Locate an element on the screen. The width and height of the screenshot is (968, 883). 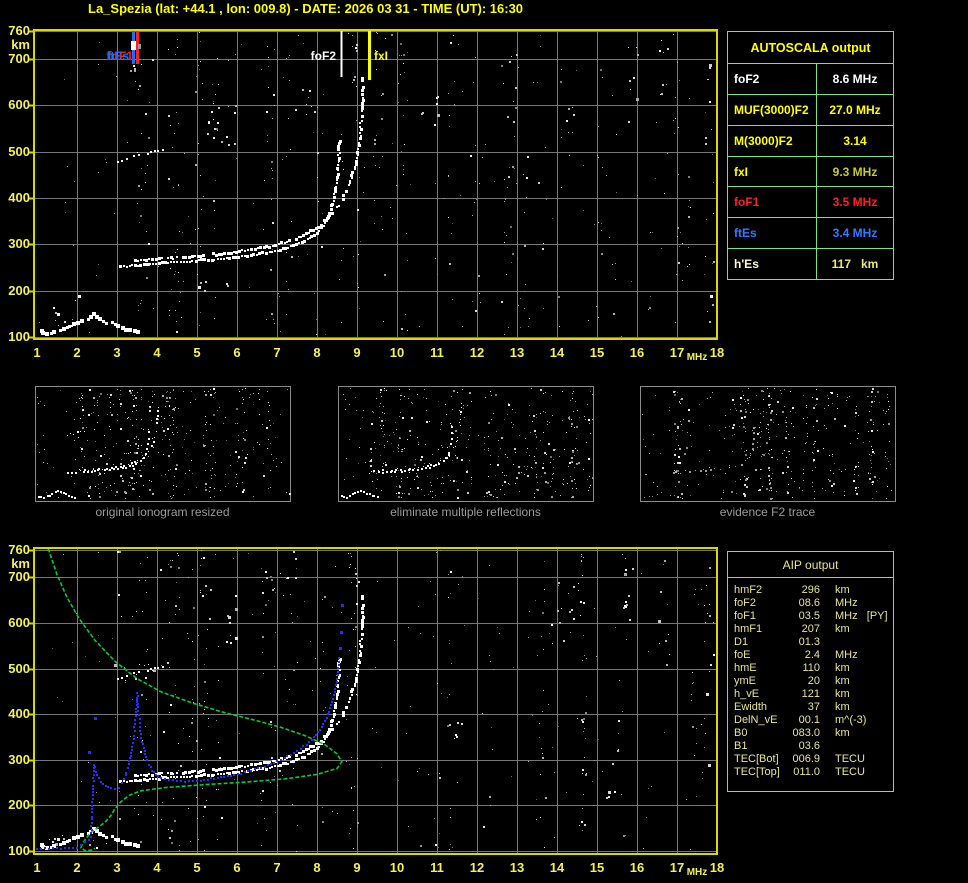
svg-text: 100 is located at coordinates (19, 336).